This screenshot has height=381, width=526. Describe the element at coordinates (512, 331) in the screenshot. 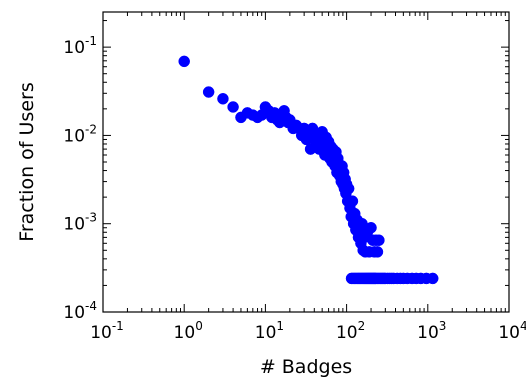

I see `x-tick-label: 10⁴` at that location.